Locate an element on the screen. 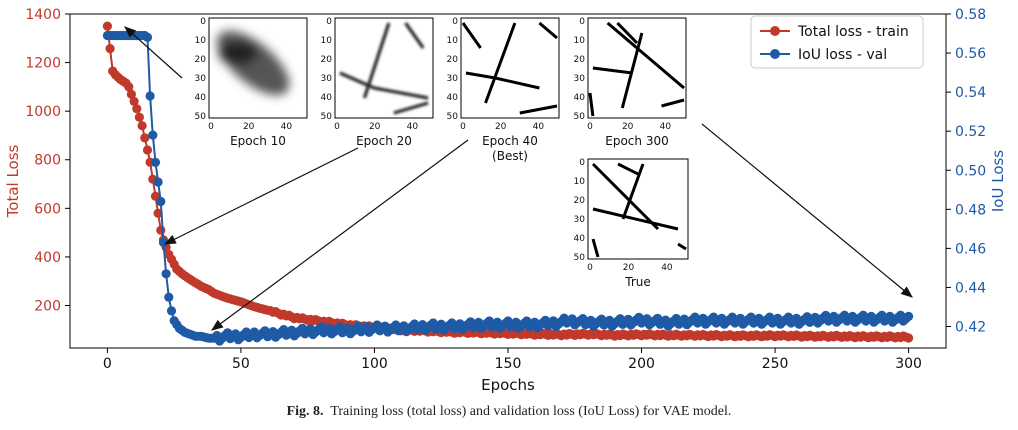 This screenshot has height=430, width=1018. blur-core is located at coordinates (238, 53).